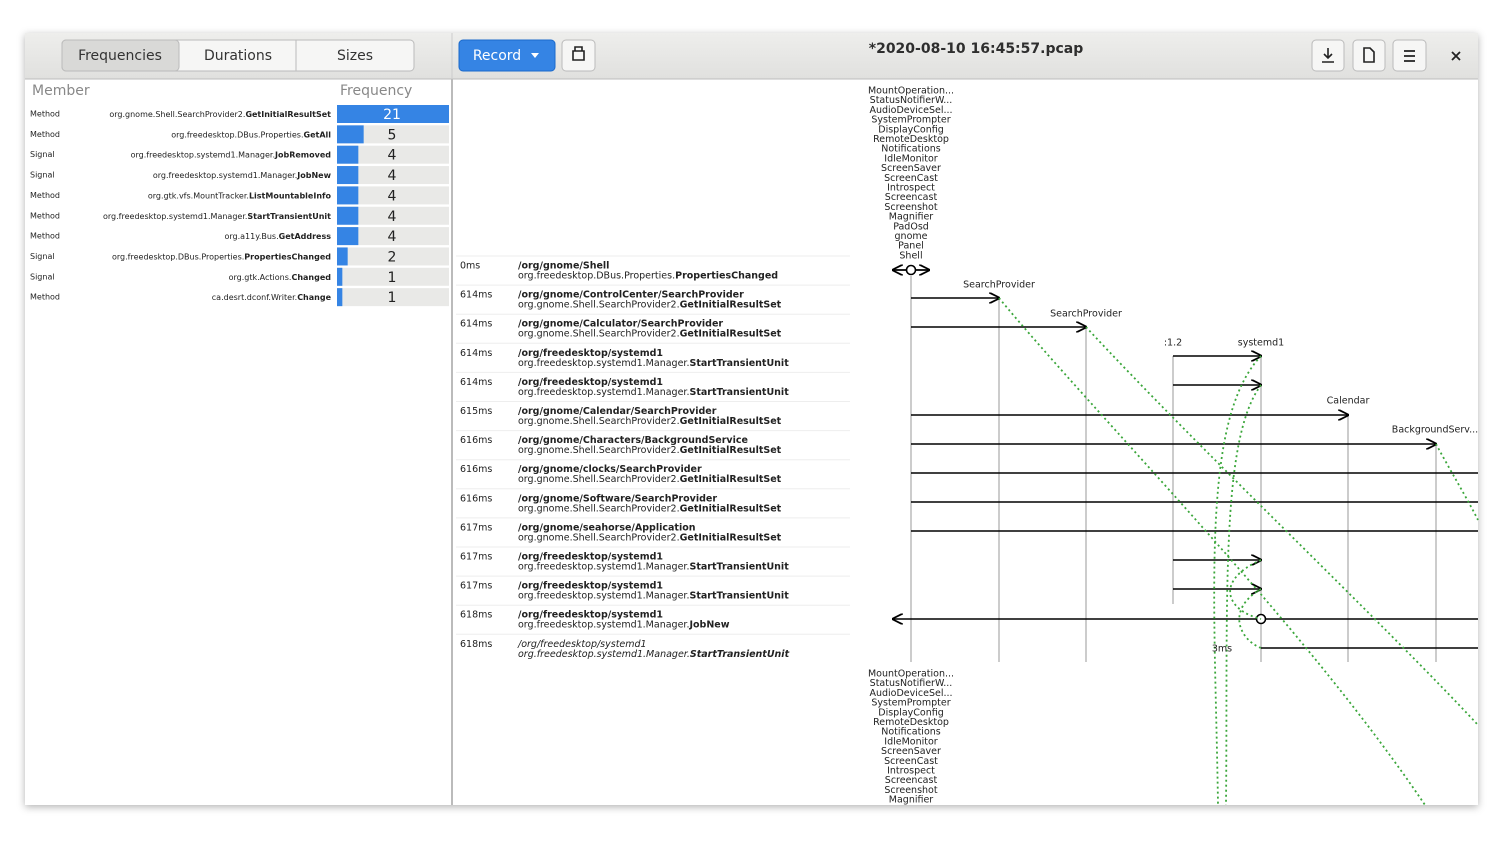  I want to click on path: /org/gnome/Calendar/SearchProvider, so click(617, 411).